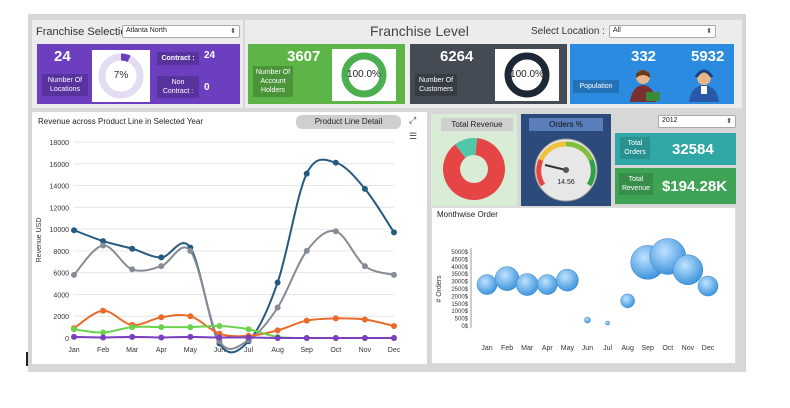  Describe the element at coordinates (459, 275) in the screenshot. I see `y-tick-label: 3500$` at that location.